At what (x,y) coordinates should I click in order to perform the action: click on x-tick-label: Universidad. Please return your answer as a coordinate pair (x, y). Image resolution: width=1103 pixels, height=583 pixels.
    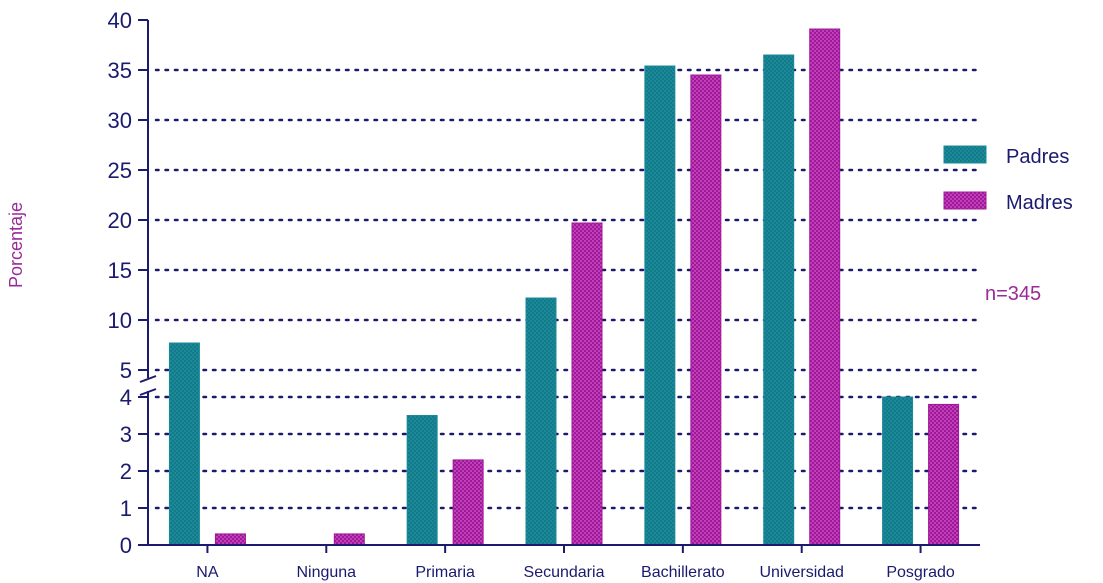
    Looking at the image, I should click on (801, 572).